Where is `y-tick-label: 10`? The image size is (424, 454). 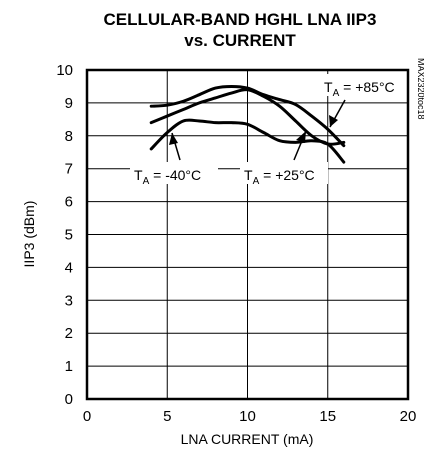
y-tick-label: 10 is located at coordinates (64, 70).